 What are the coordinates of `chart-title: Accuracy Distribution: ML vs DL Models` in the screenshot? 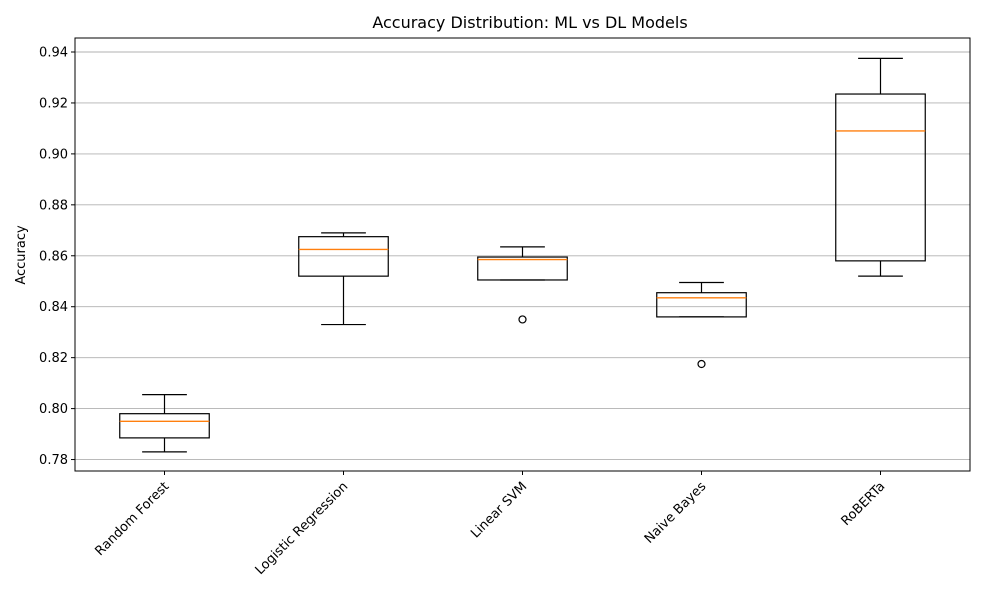 It's located at (529, 22).